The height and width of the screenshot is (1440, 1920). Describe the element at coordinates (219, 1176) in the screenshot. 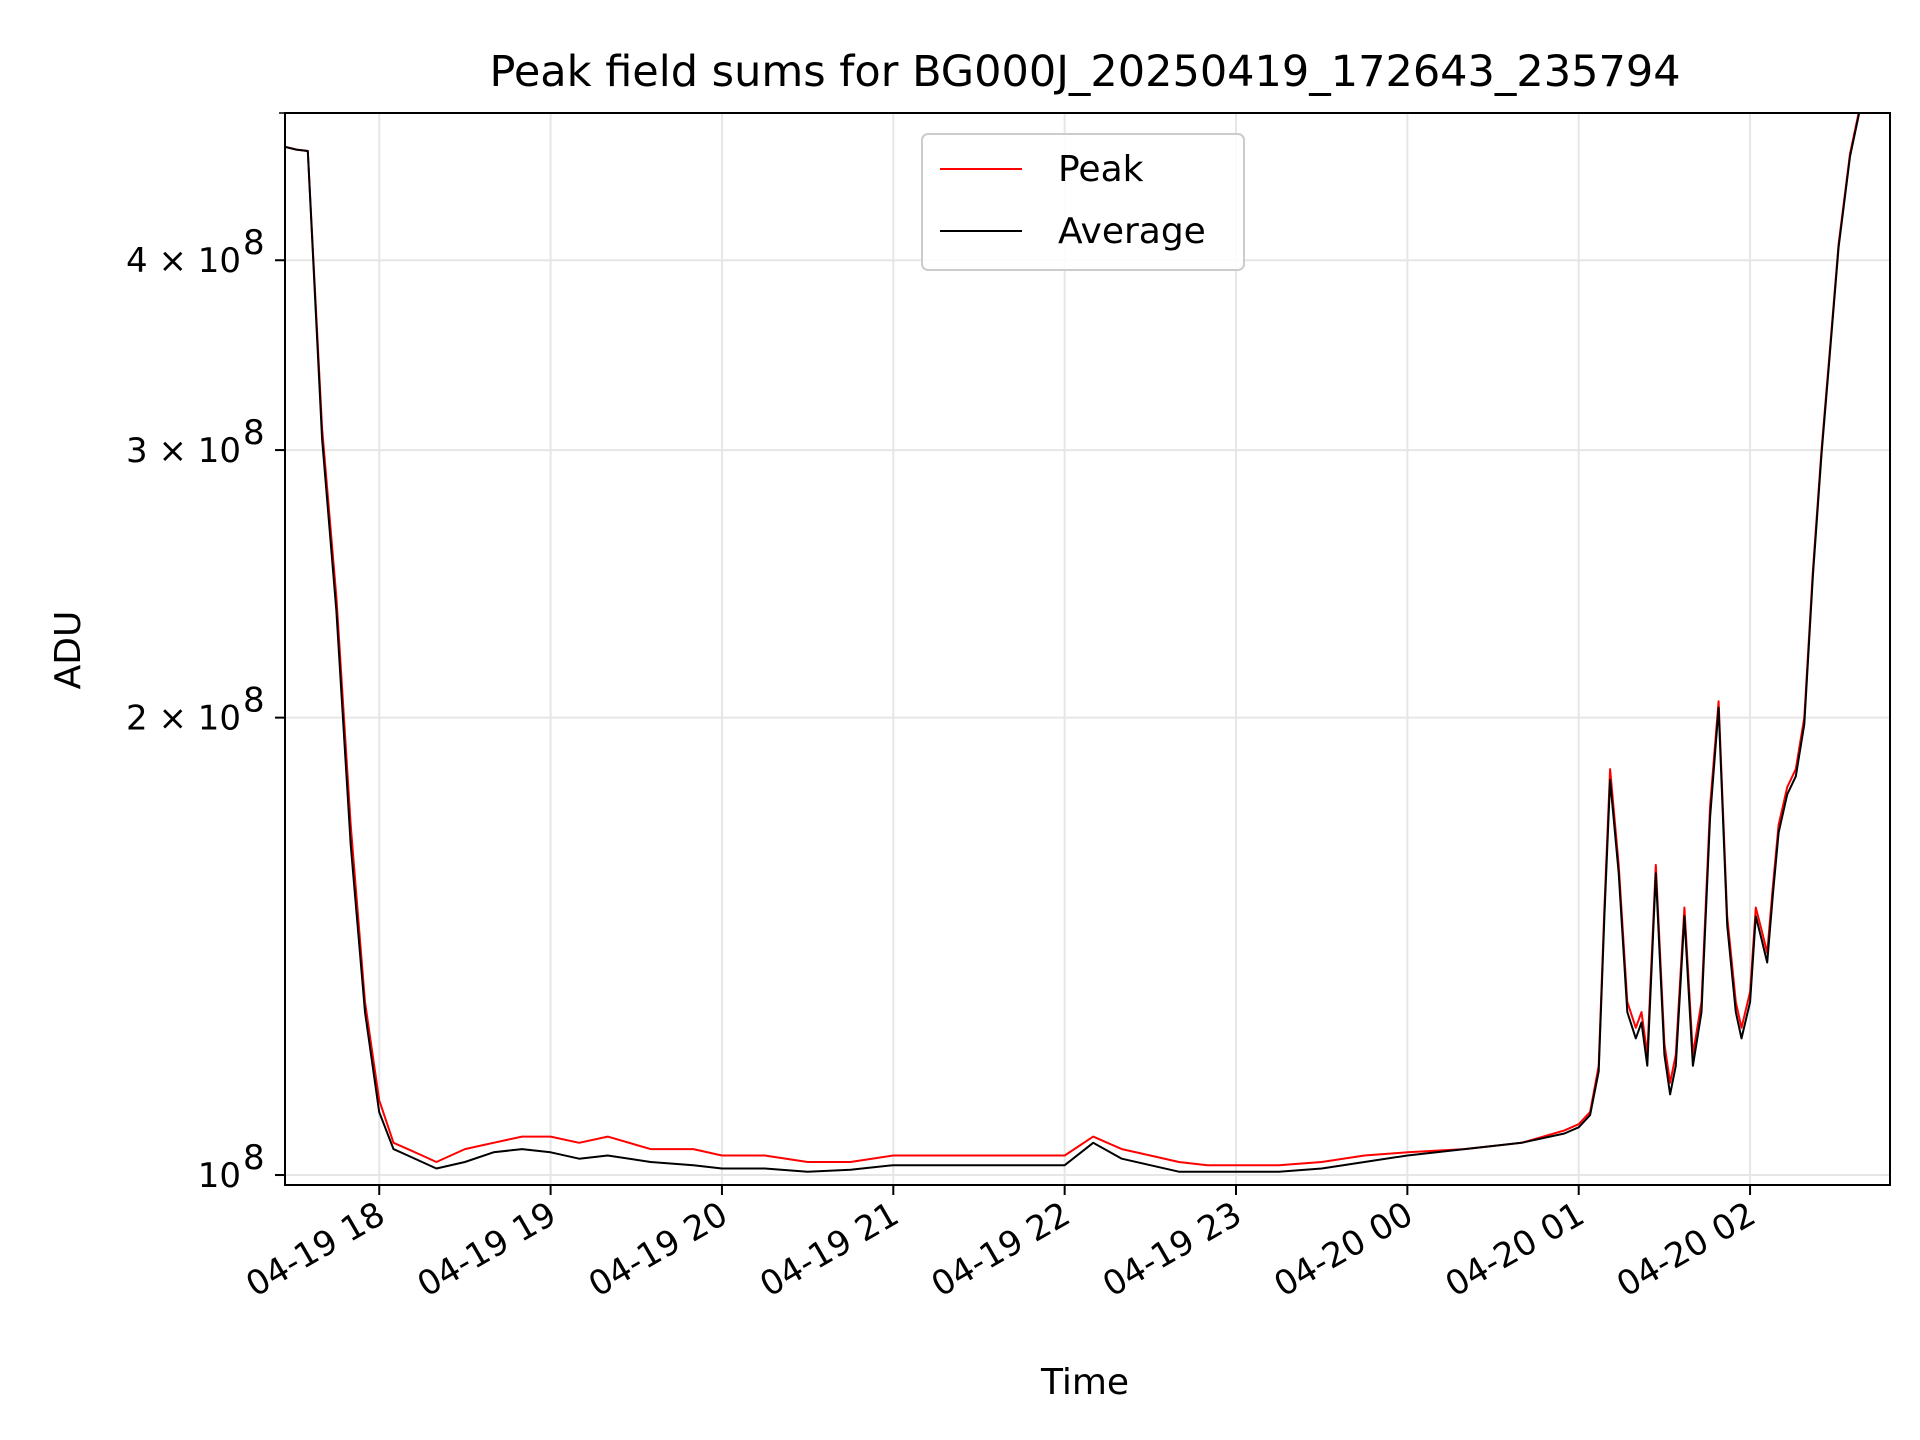

I see `y-tick-label: 10` at that location.